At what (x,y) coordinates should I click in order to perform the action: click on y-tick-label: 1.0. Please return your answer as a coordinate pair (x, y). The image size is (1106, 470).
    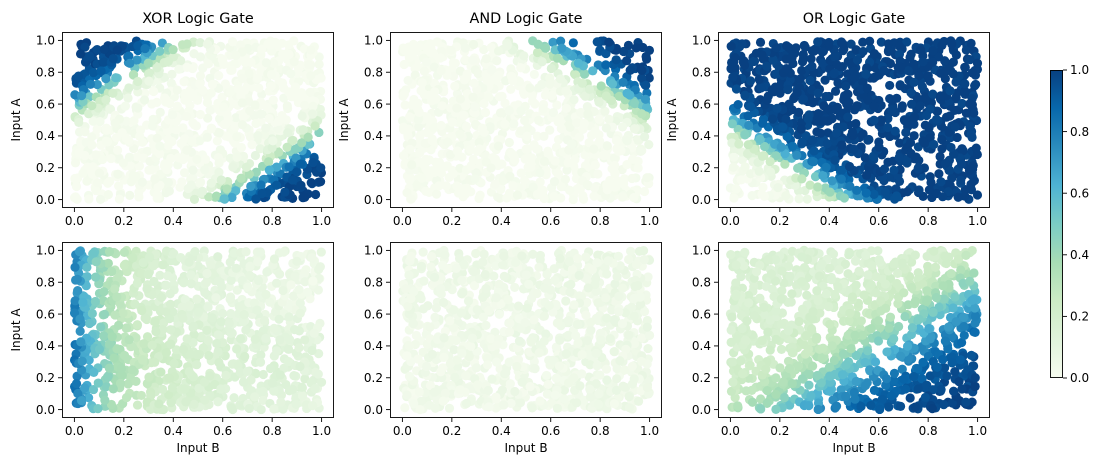
    Looking at the image, I should click on (373, 41).